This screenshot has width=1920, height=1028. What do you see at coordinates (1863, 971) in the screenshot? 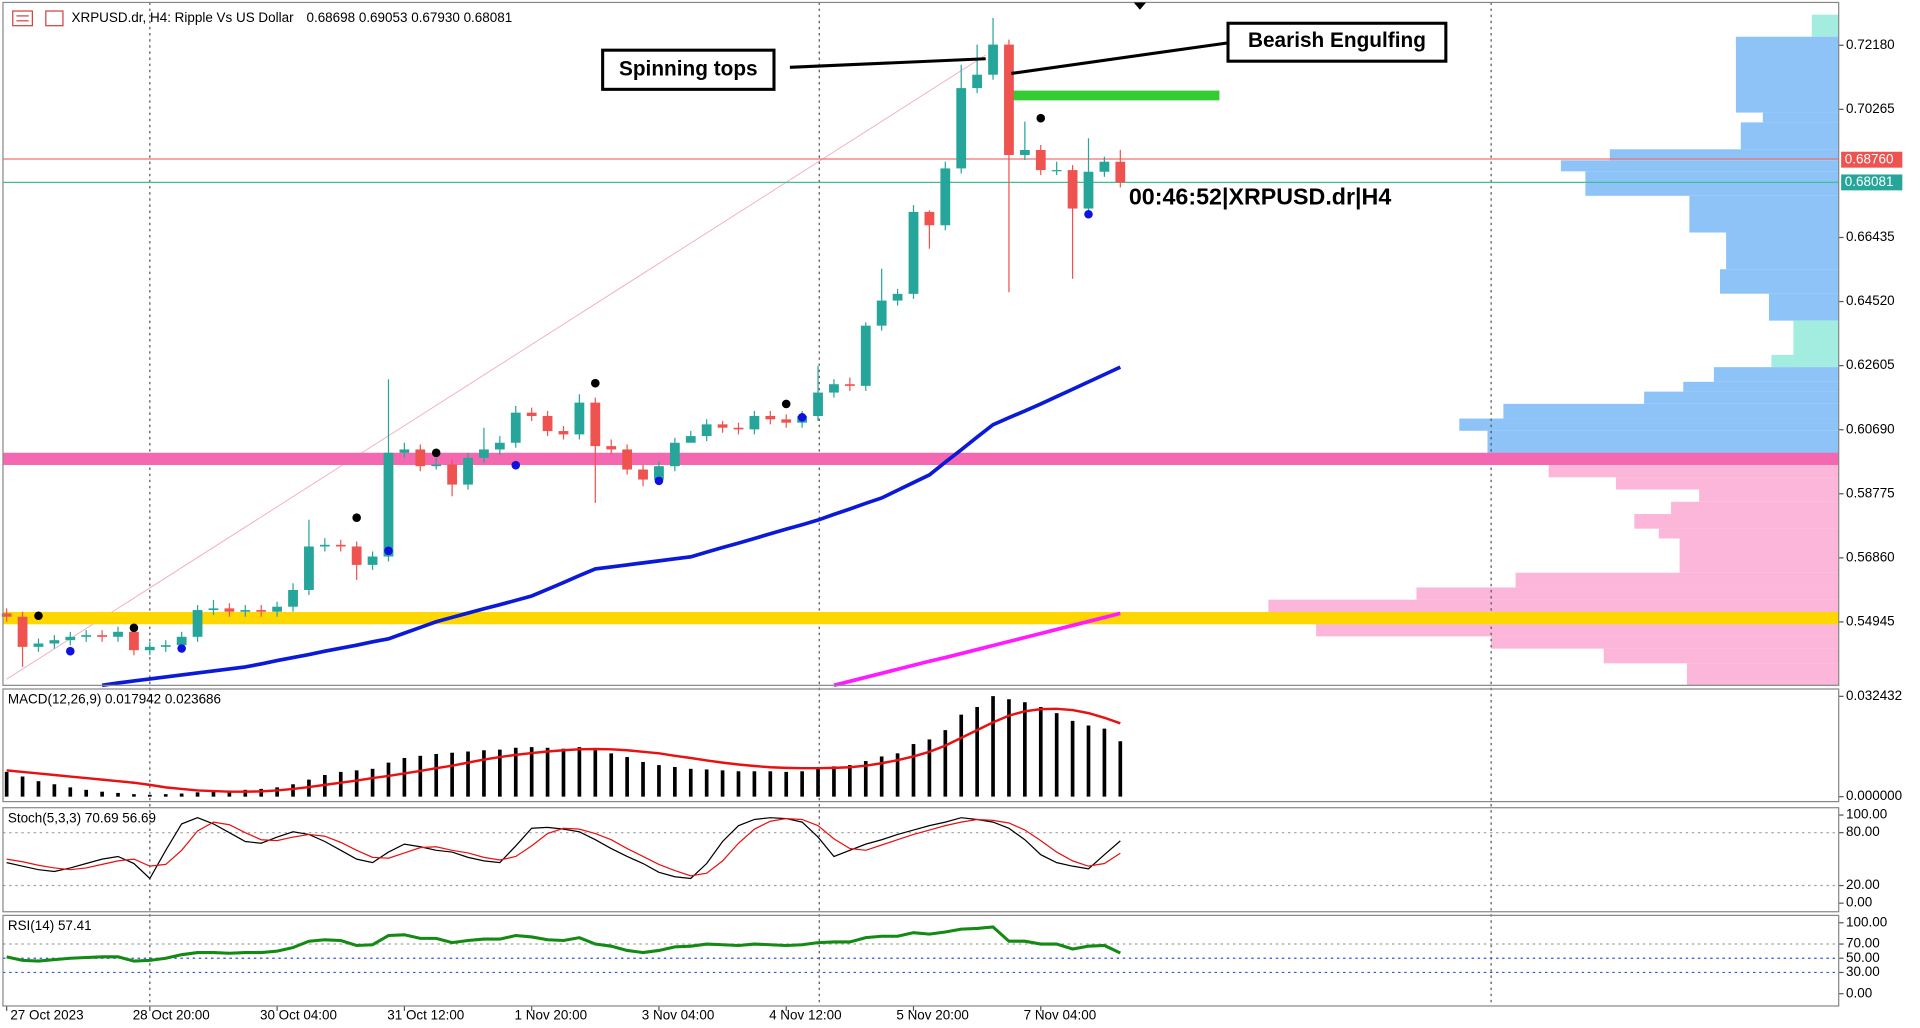
I see `y-tick-label: 30.00` at bounding box center [1863, 971].